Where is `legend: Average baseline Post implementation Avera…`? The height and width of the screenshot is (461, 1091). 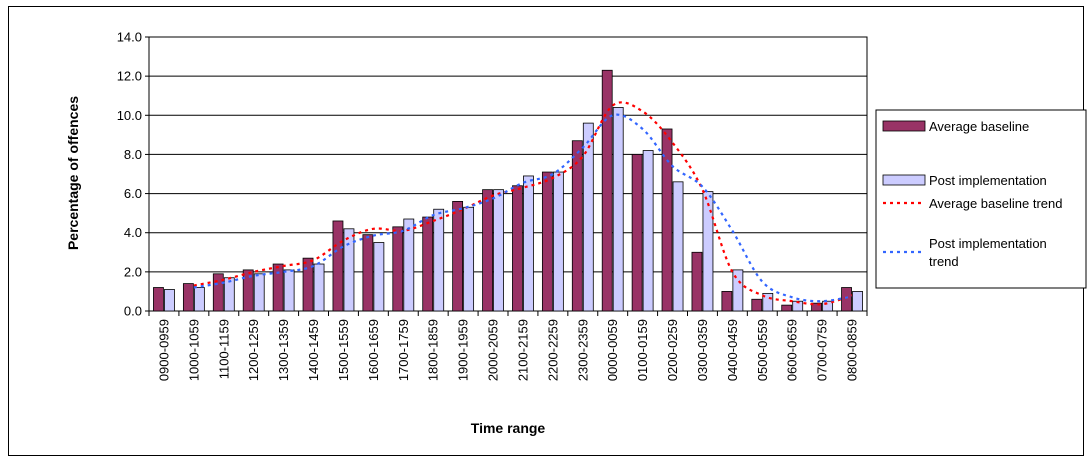
legend: Average baseline Post implementation Avera… is located at coordinates (972, 194).